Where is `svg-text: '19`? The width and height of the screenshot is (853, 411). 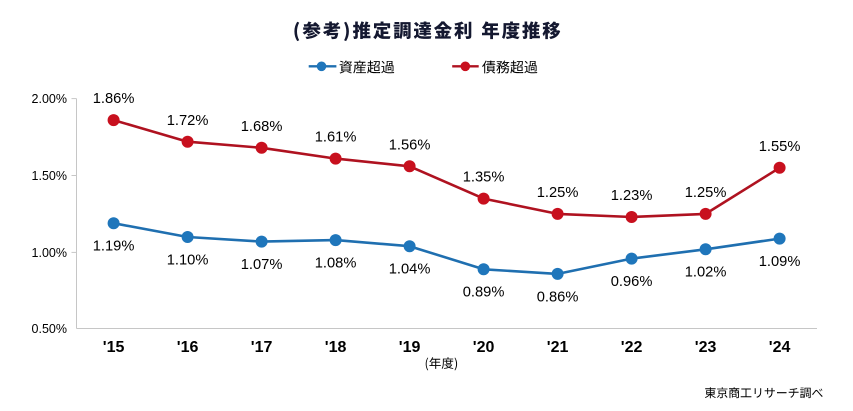 svg-text: '19 is located at coordinates (410, 347).